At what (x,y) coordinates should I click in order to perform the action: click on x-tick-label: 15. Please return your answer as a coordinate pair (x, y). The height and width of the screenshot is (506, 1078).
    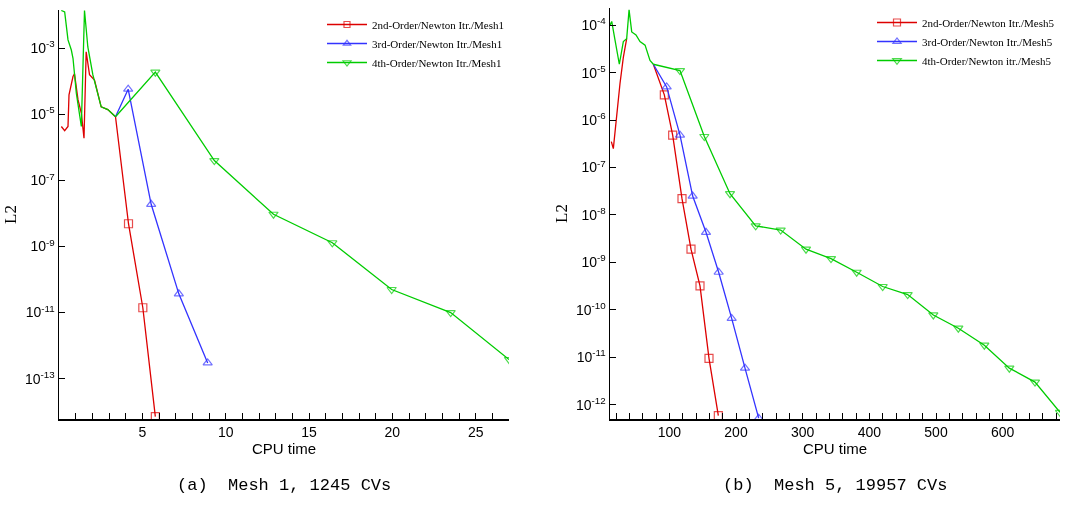
    Looking at the image, I should click on (309, 432).